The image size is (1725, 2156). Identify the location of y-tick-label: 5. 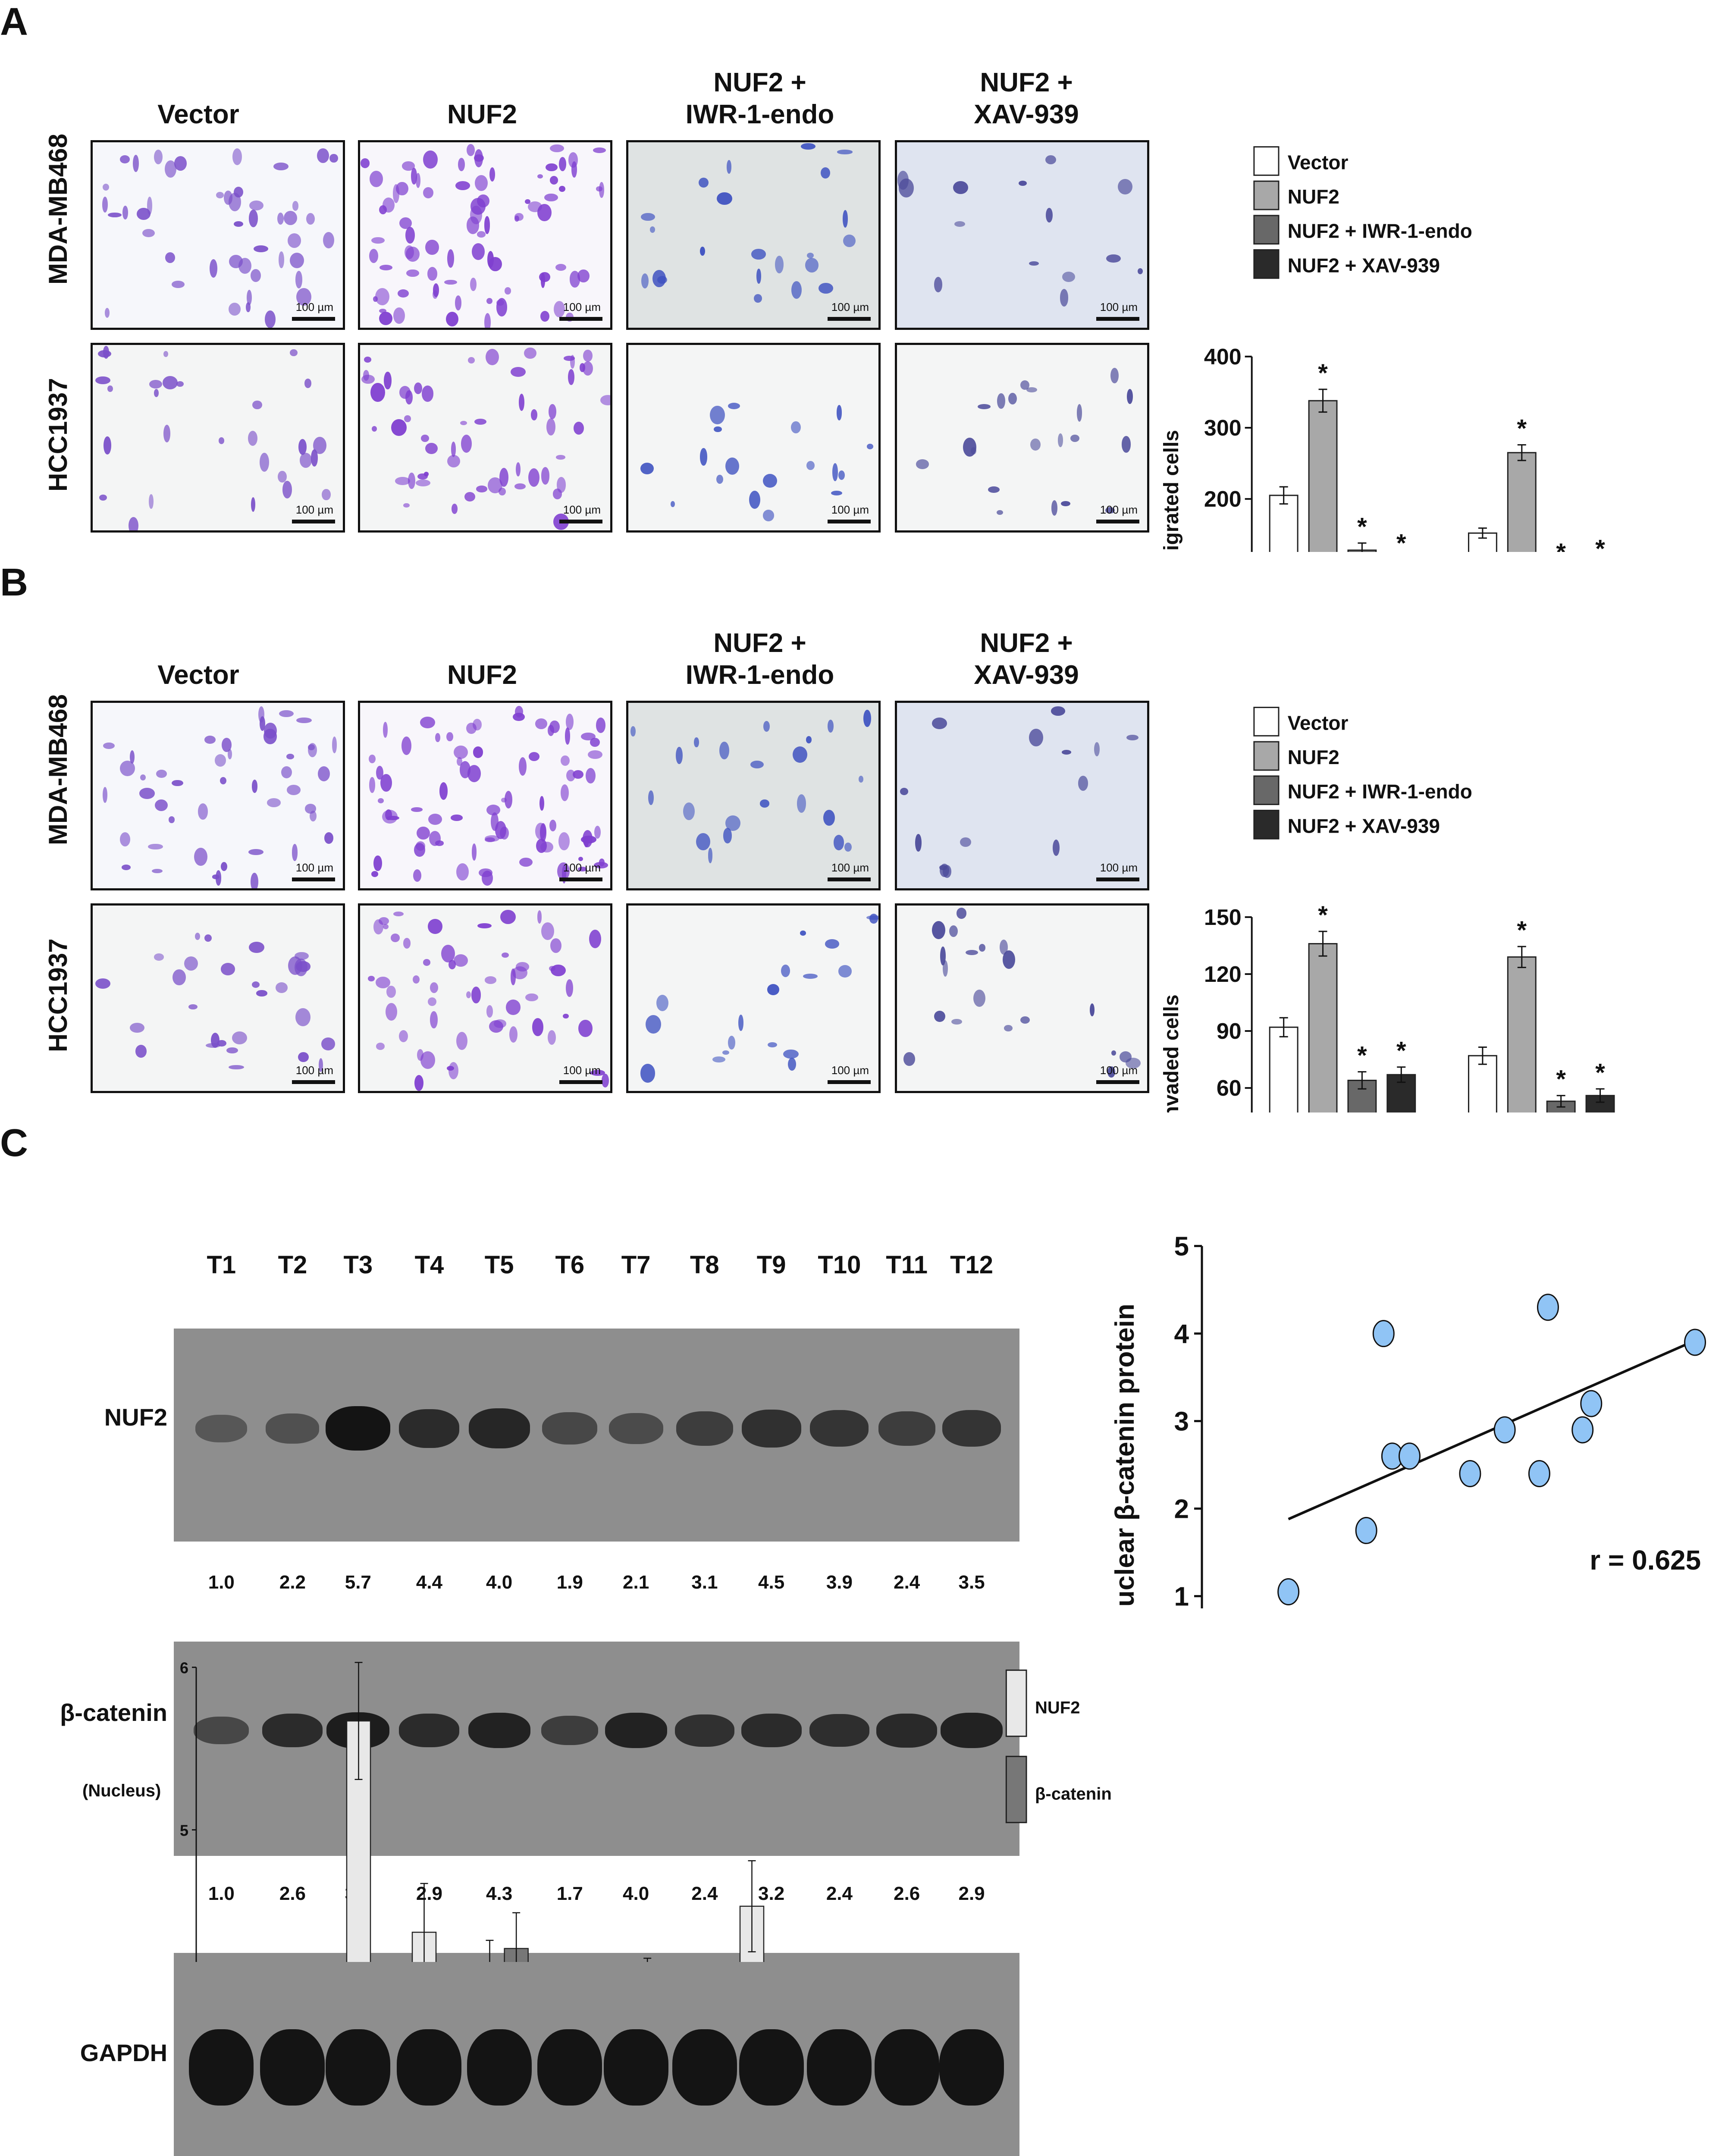
(184, 1831).